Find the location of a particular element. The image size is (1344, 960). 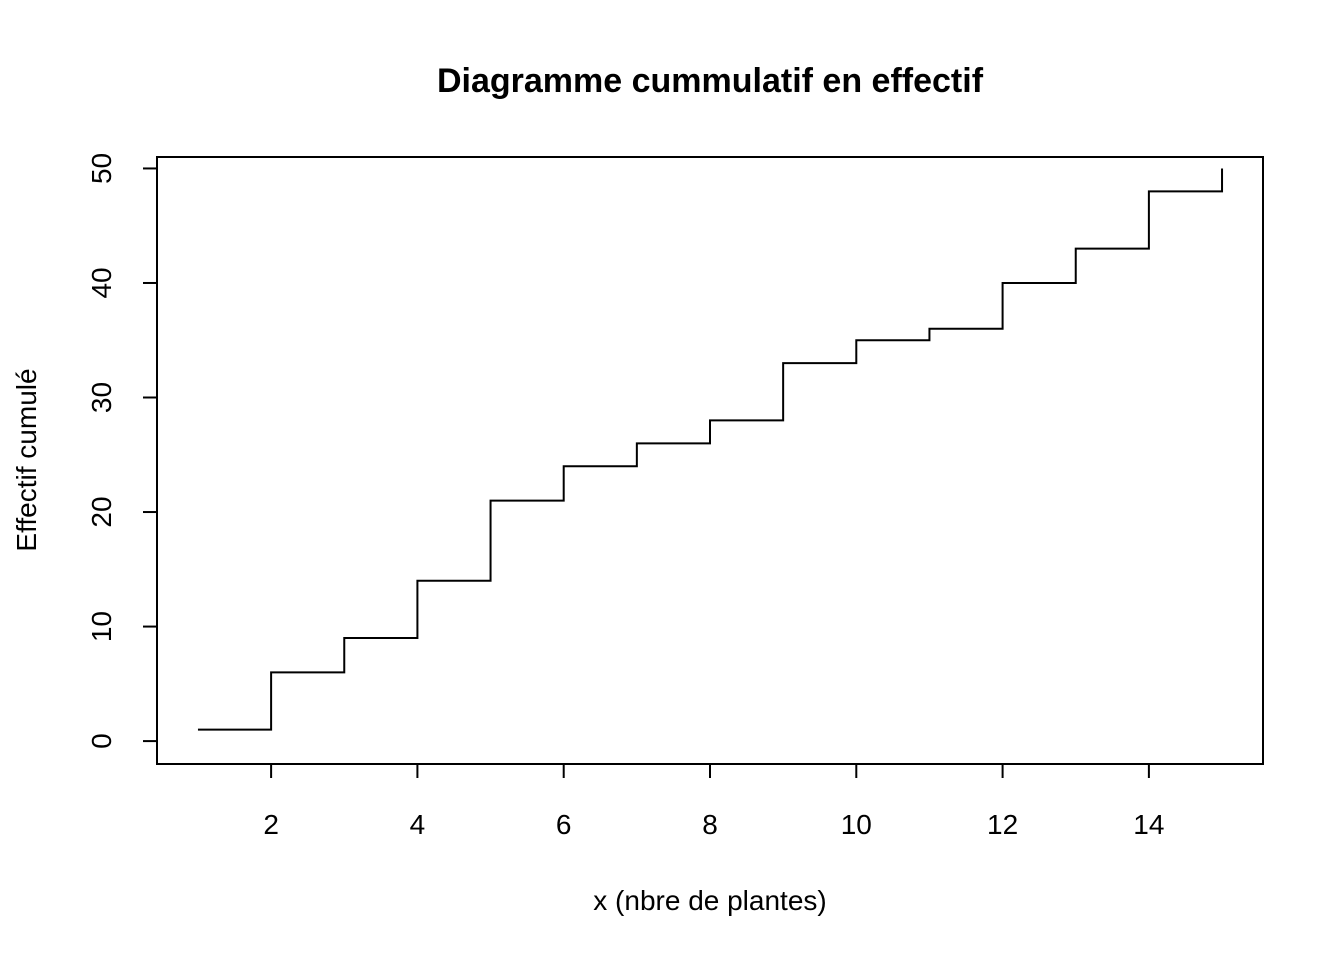

y-tick-label: 20 is located at coordinates (101, 511).